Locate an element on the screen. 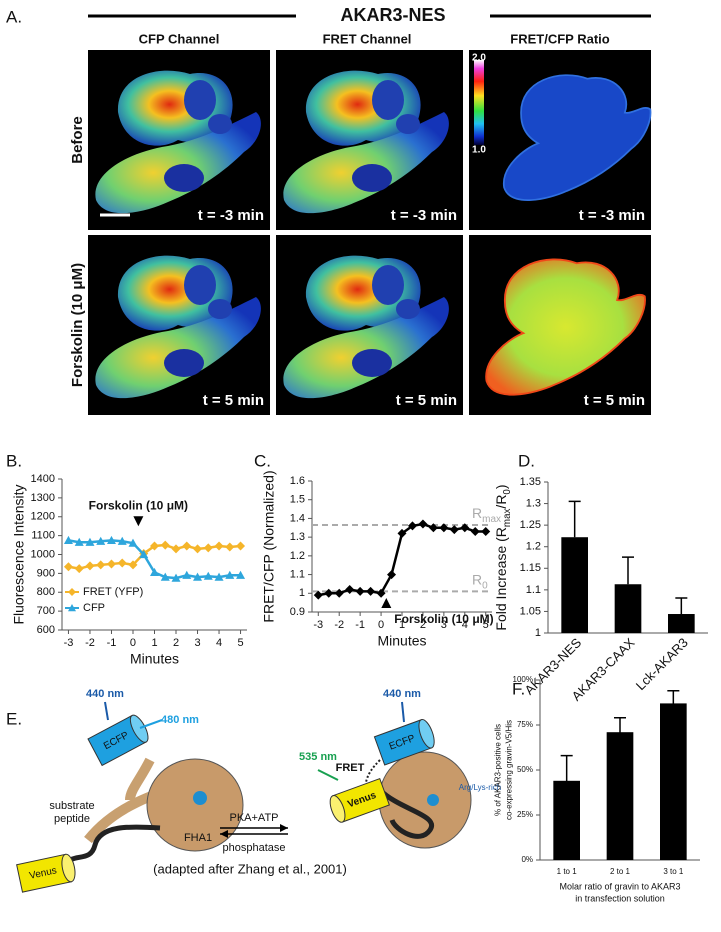 This screenshot has height=932, width=721. x-tick-label: 2 is located at coordinates (176, 643).